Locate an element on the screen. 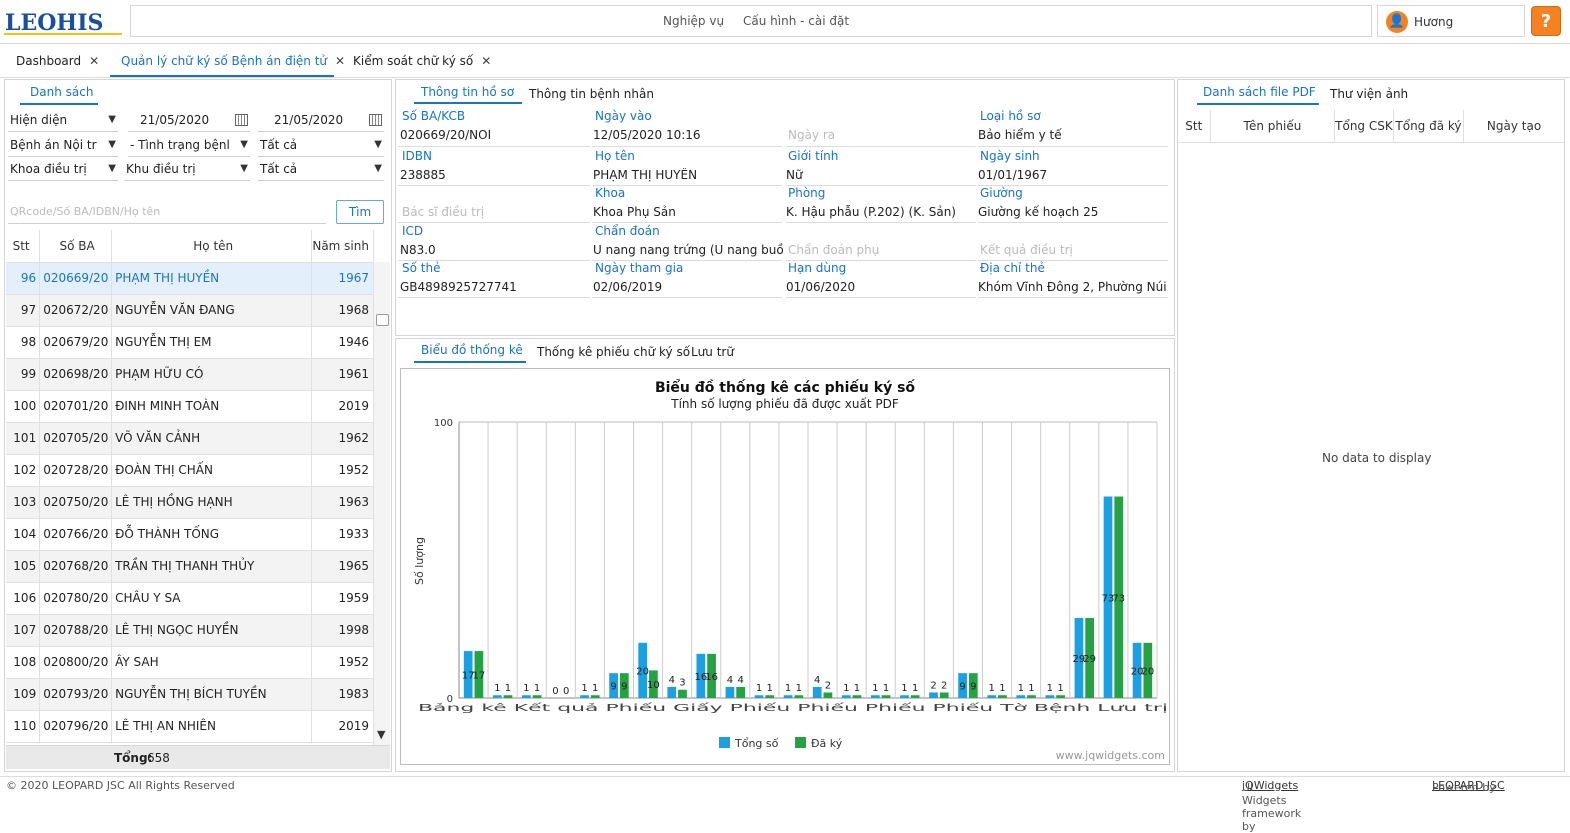 The image size is (1570, 833). app-logo: LEOHIS is located at coordinates (65, 22).